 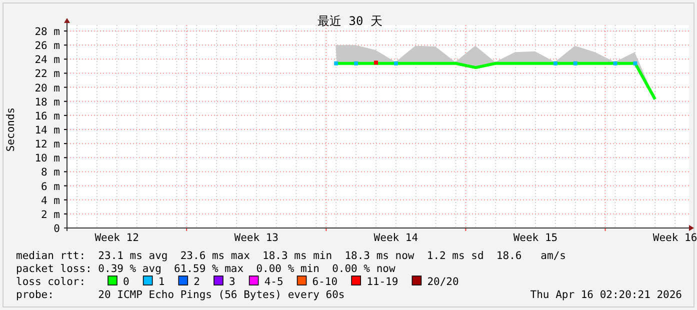 I want to click on y-axis-title: Seconds, so click(x=11, y=129).